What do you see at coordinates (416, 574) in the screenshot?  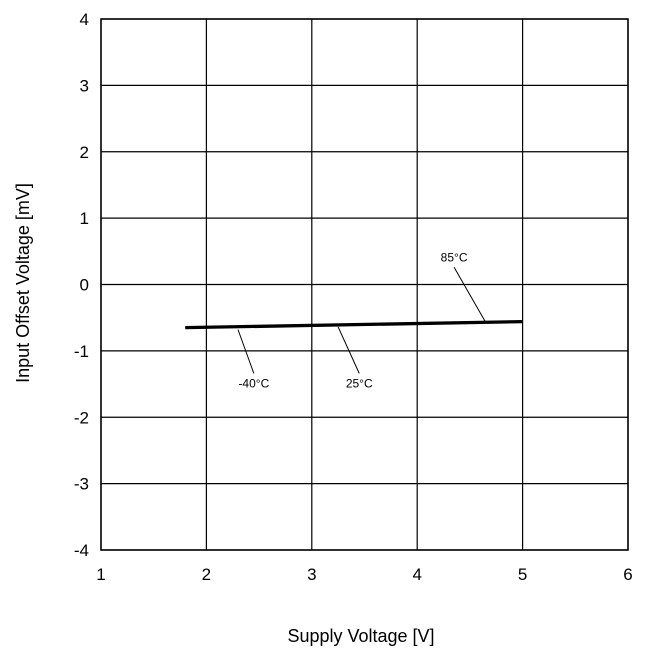 I see `x-tick-label: 4` at bounding box center [416, 574].